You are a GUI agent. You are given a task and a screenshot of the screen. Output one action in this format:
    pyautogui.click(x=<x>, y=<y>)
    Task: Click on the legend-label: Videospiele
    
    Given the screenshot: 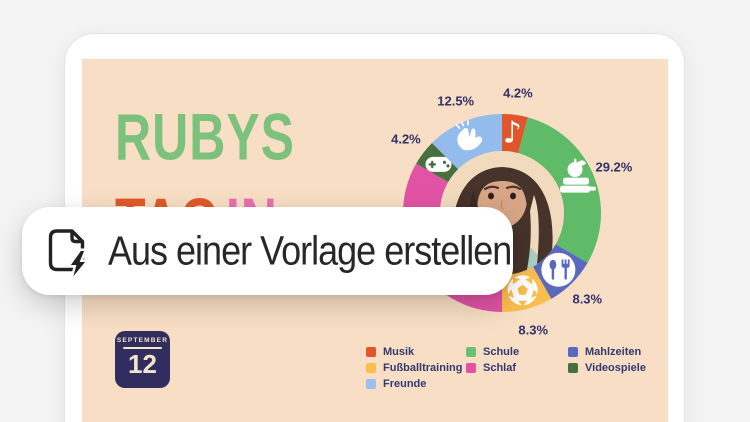 What is the action you would take?
    pyautogui.click(x=615, y=368)
    